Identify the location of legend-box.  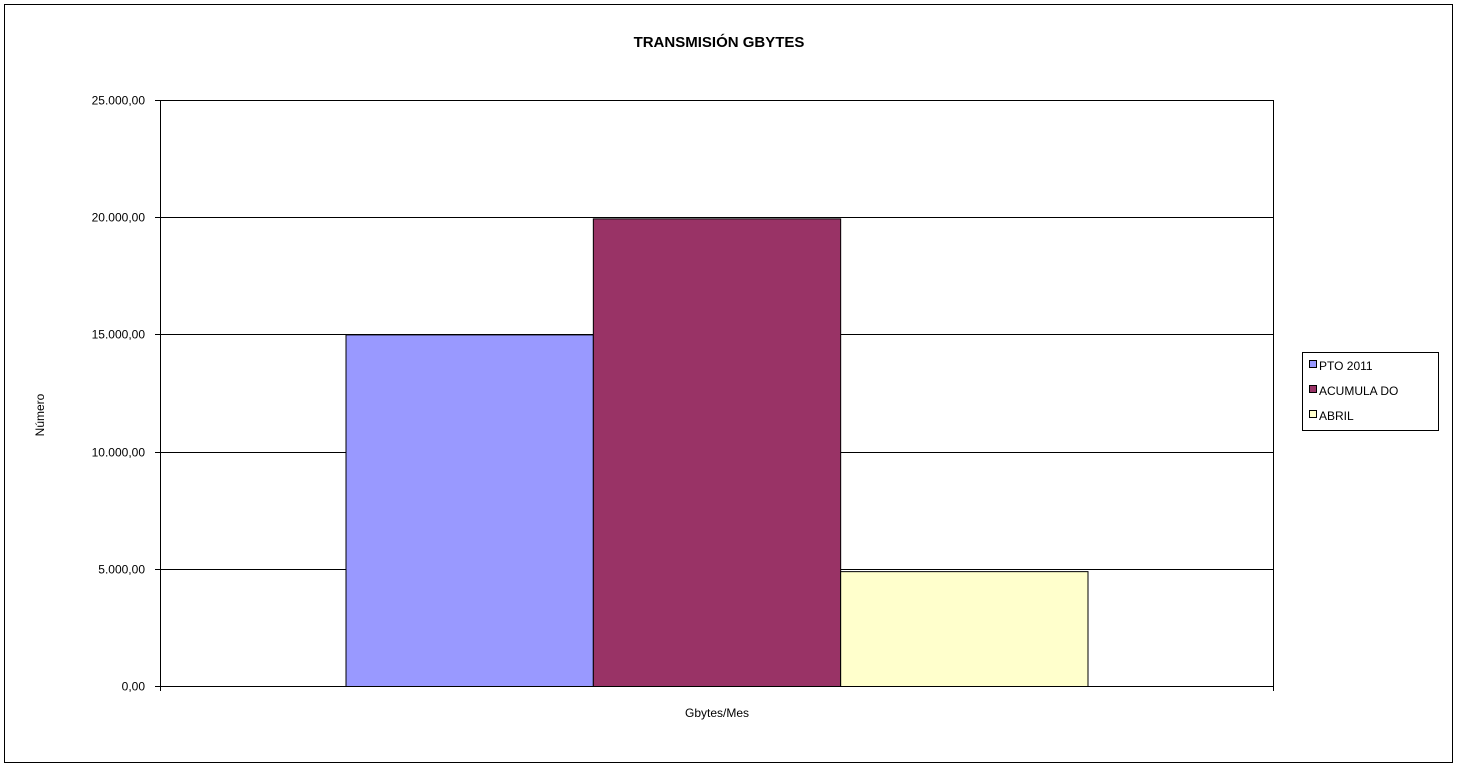
(1370, 391).